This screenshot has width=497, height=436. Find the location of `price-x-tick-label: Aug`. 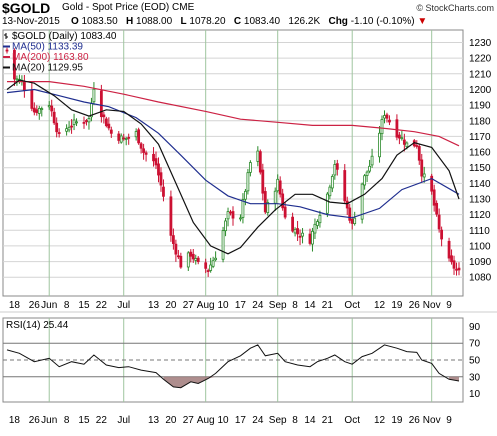

price-x-tick-label: Aug is located at coordinates (206, 305).